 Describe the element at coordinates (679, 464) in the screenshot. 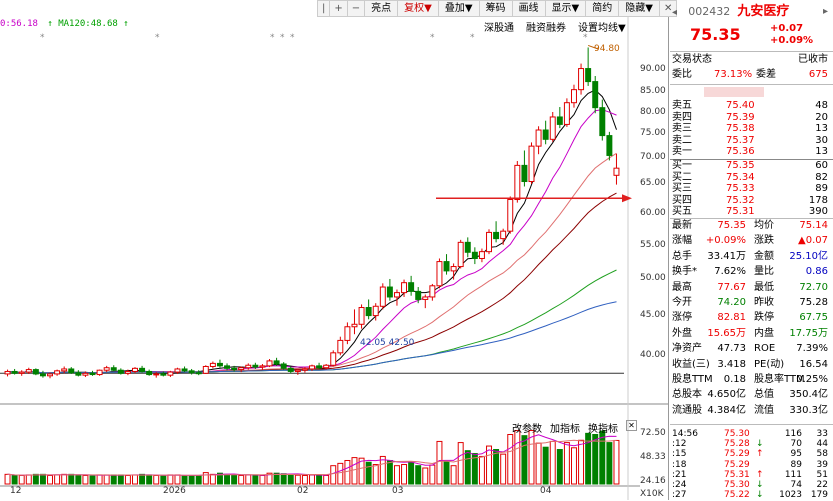

I see `tick-time: :18` at that location.